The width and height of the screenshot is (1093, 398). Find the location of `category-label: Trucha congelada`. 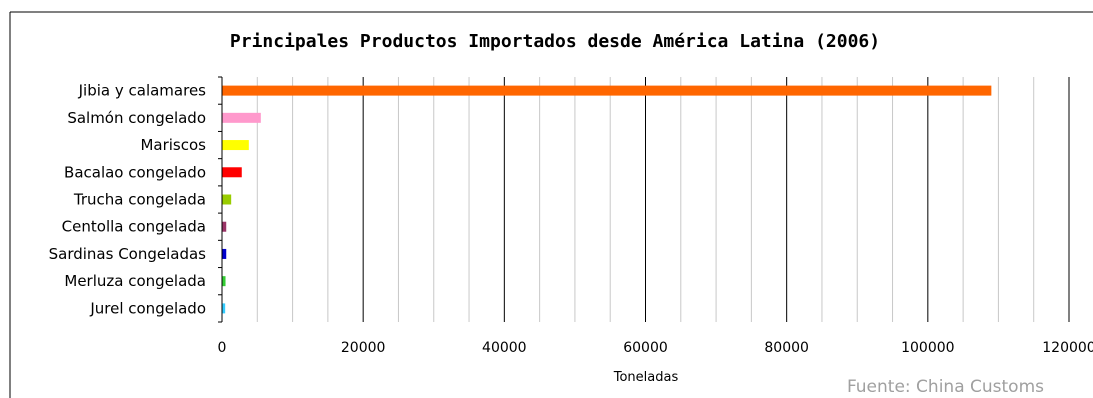

category-label: Trucha congelada is located at coordinates (139, 200).